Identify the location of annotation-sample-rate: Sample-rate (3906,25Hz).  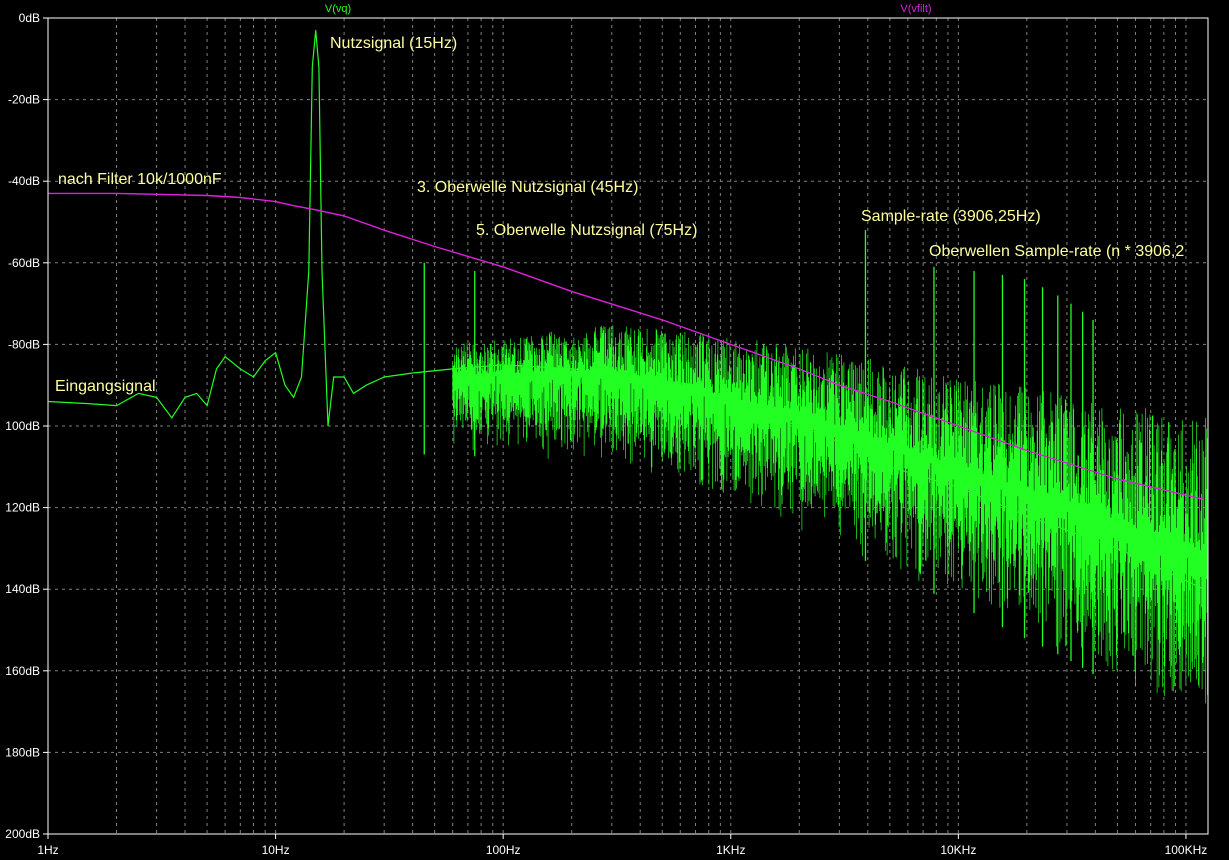
(951, 216).